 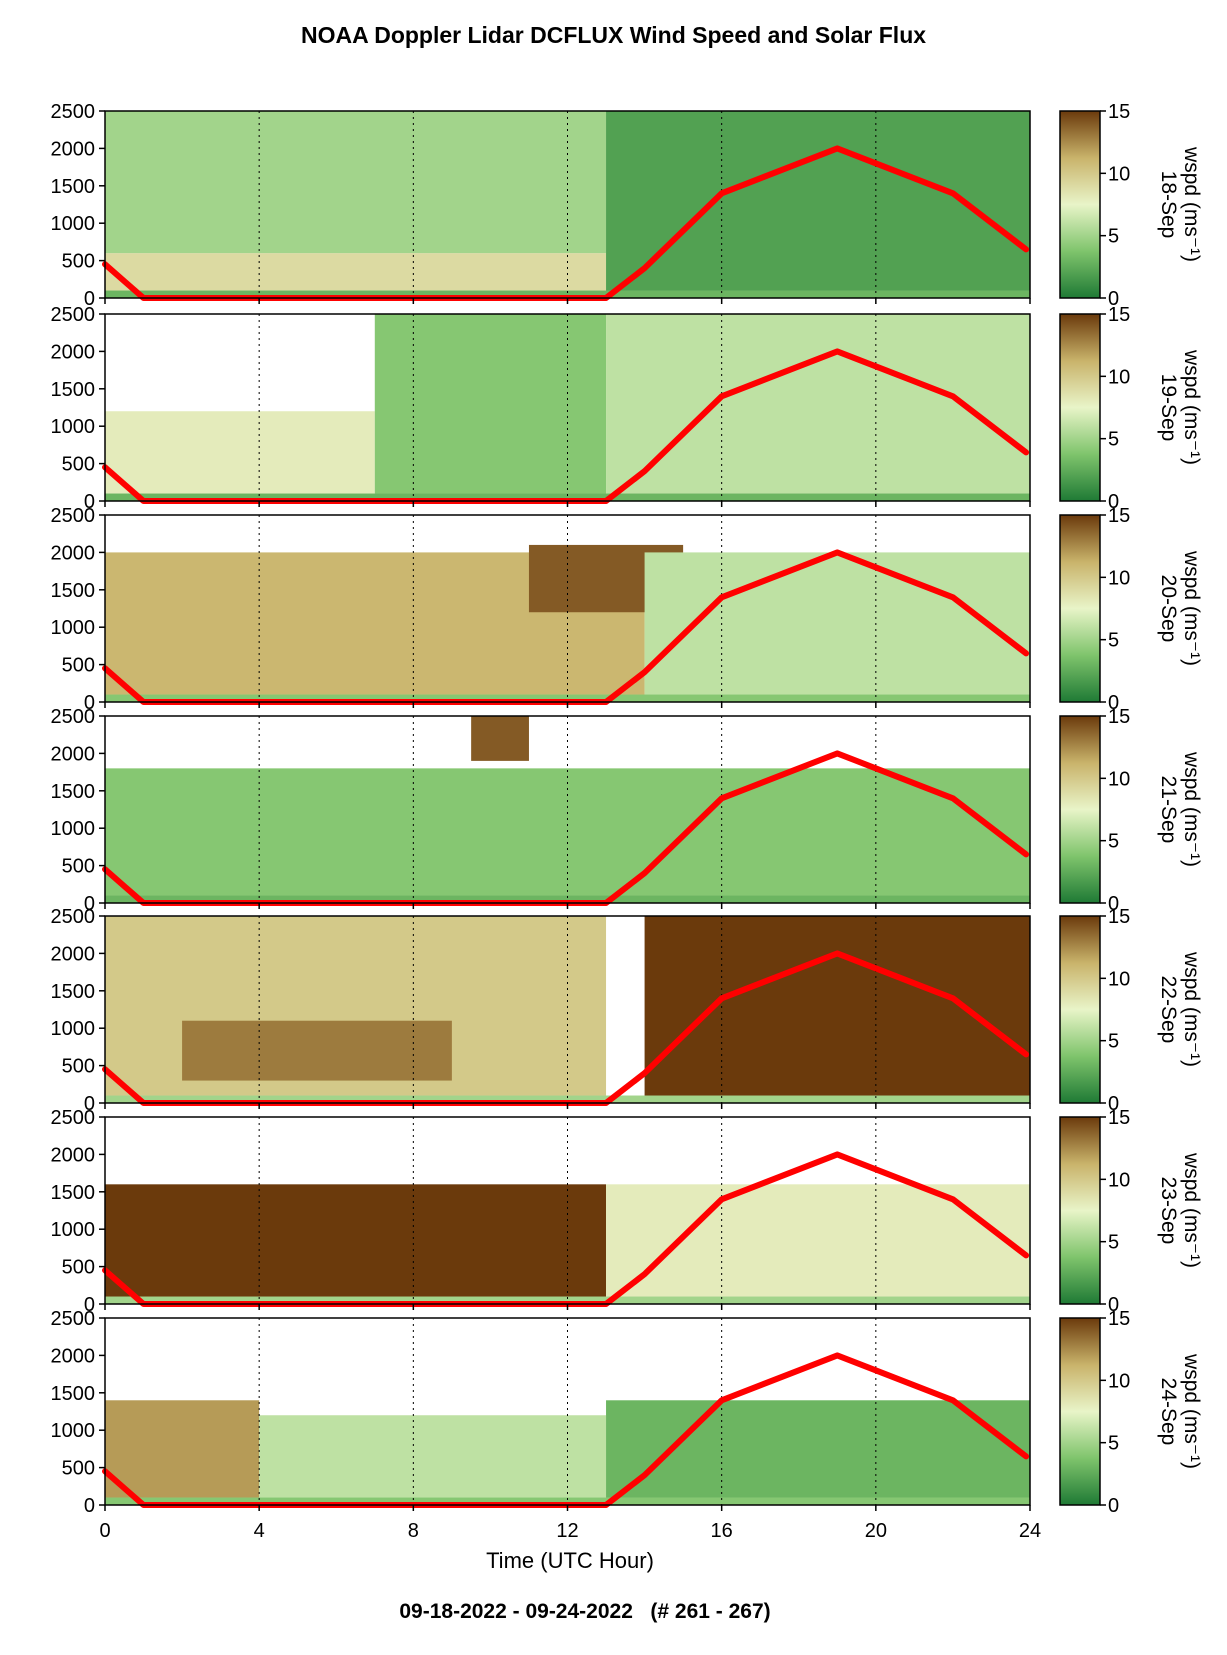 I want to click on panel-4-ytick-label-2: 1000, so click(x=73, y=1029).